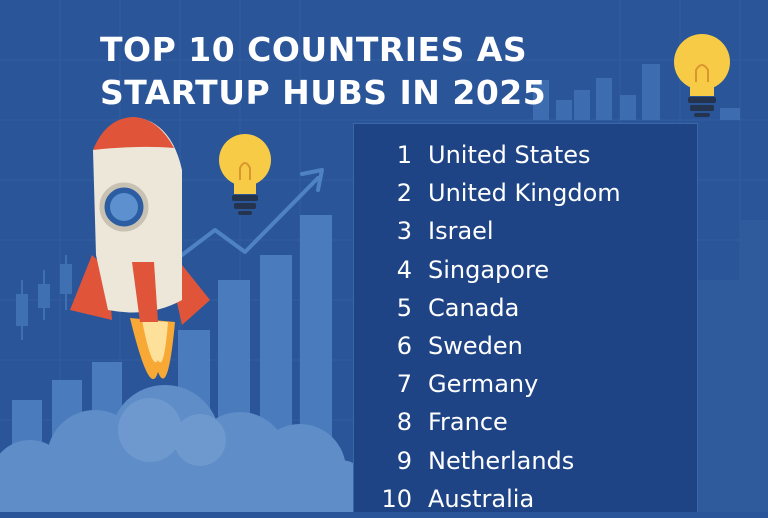 This screenshot has width=768, height=518. Describe the element at coordinates (404, 307) in the screenshot. I see `rank-number: 5` at that location.